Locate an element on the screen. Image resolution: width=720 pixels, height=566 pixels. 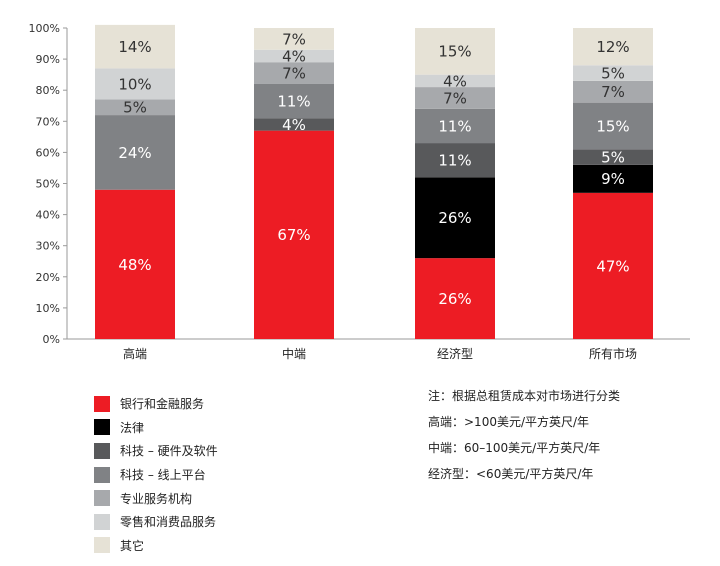
legend-label: 银行和金融服务 is located at coordinates (162, 404).